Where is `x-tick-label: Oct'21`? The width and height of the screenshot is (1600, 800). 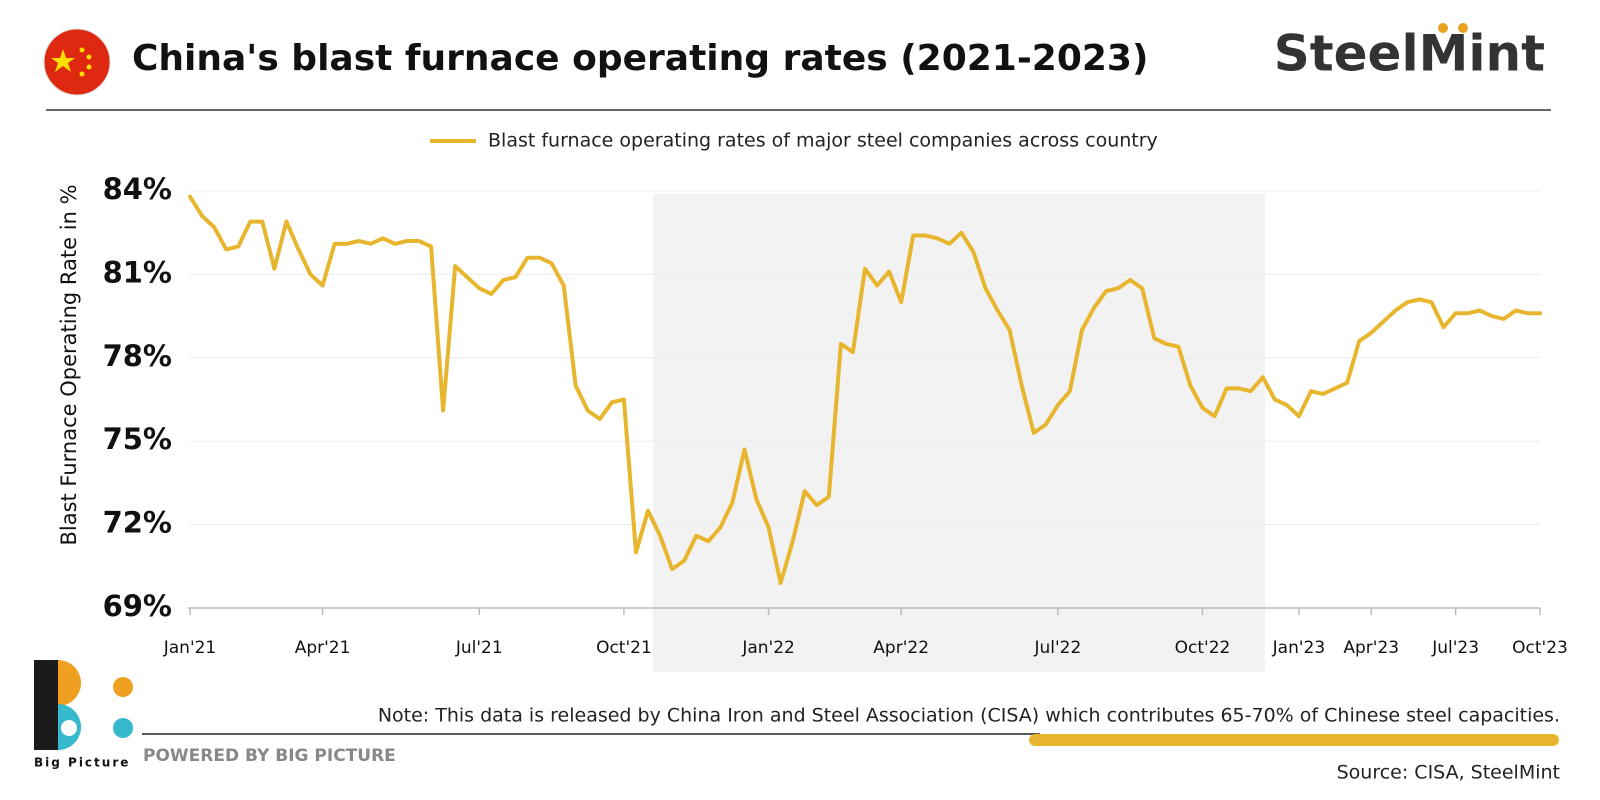 x-tick-label: Oct'21 is located at coordinates (624, 648).